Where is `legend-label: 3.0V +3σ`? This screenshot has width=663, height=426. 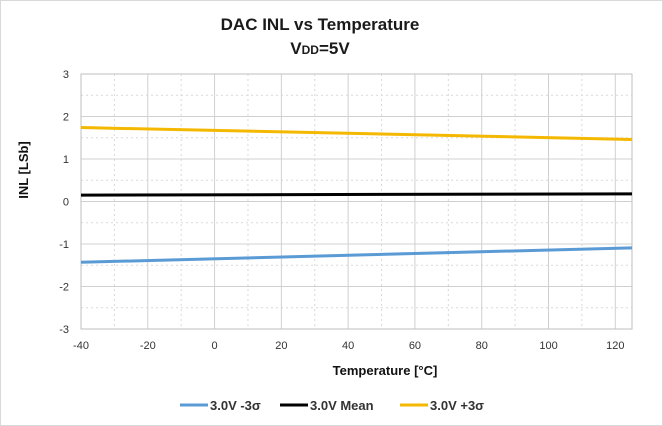 legend-label: 3.0V +3σ is located at coordinates (457, 405).